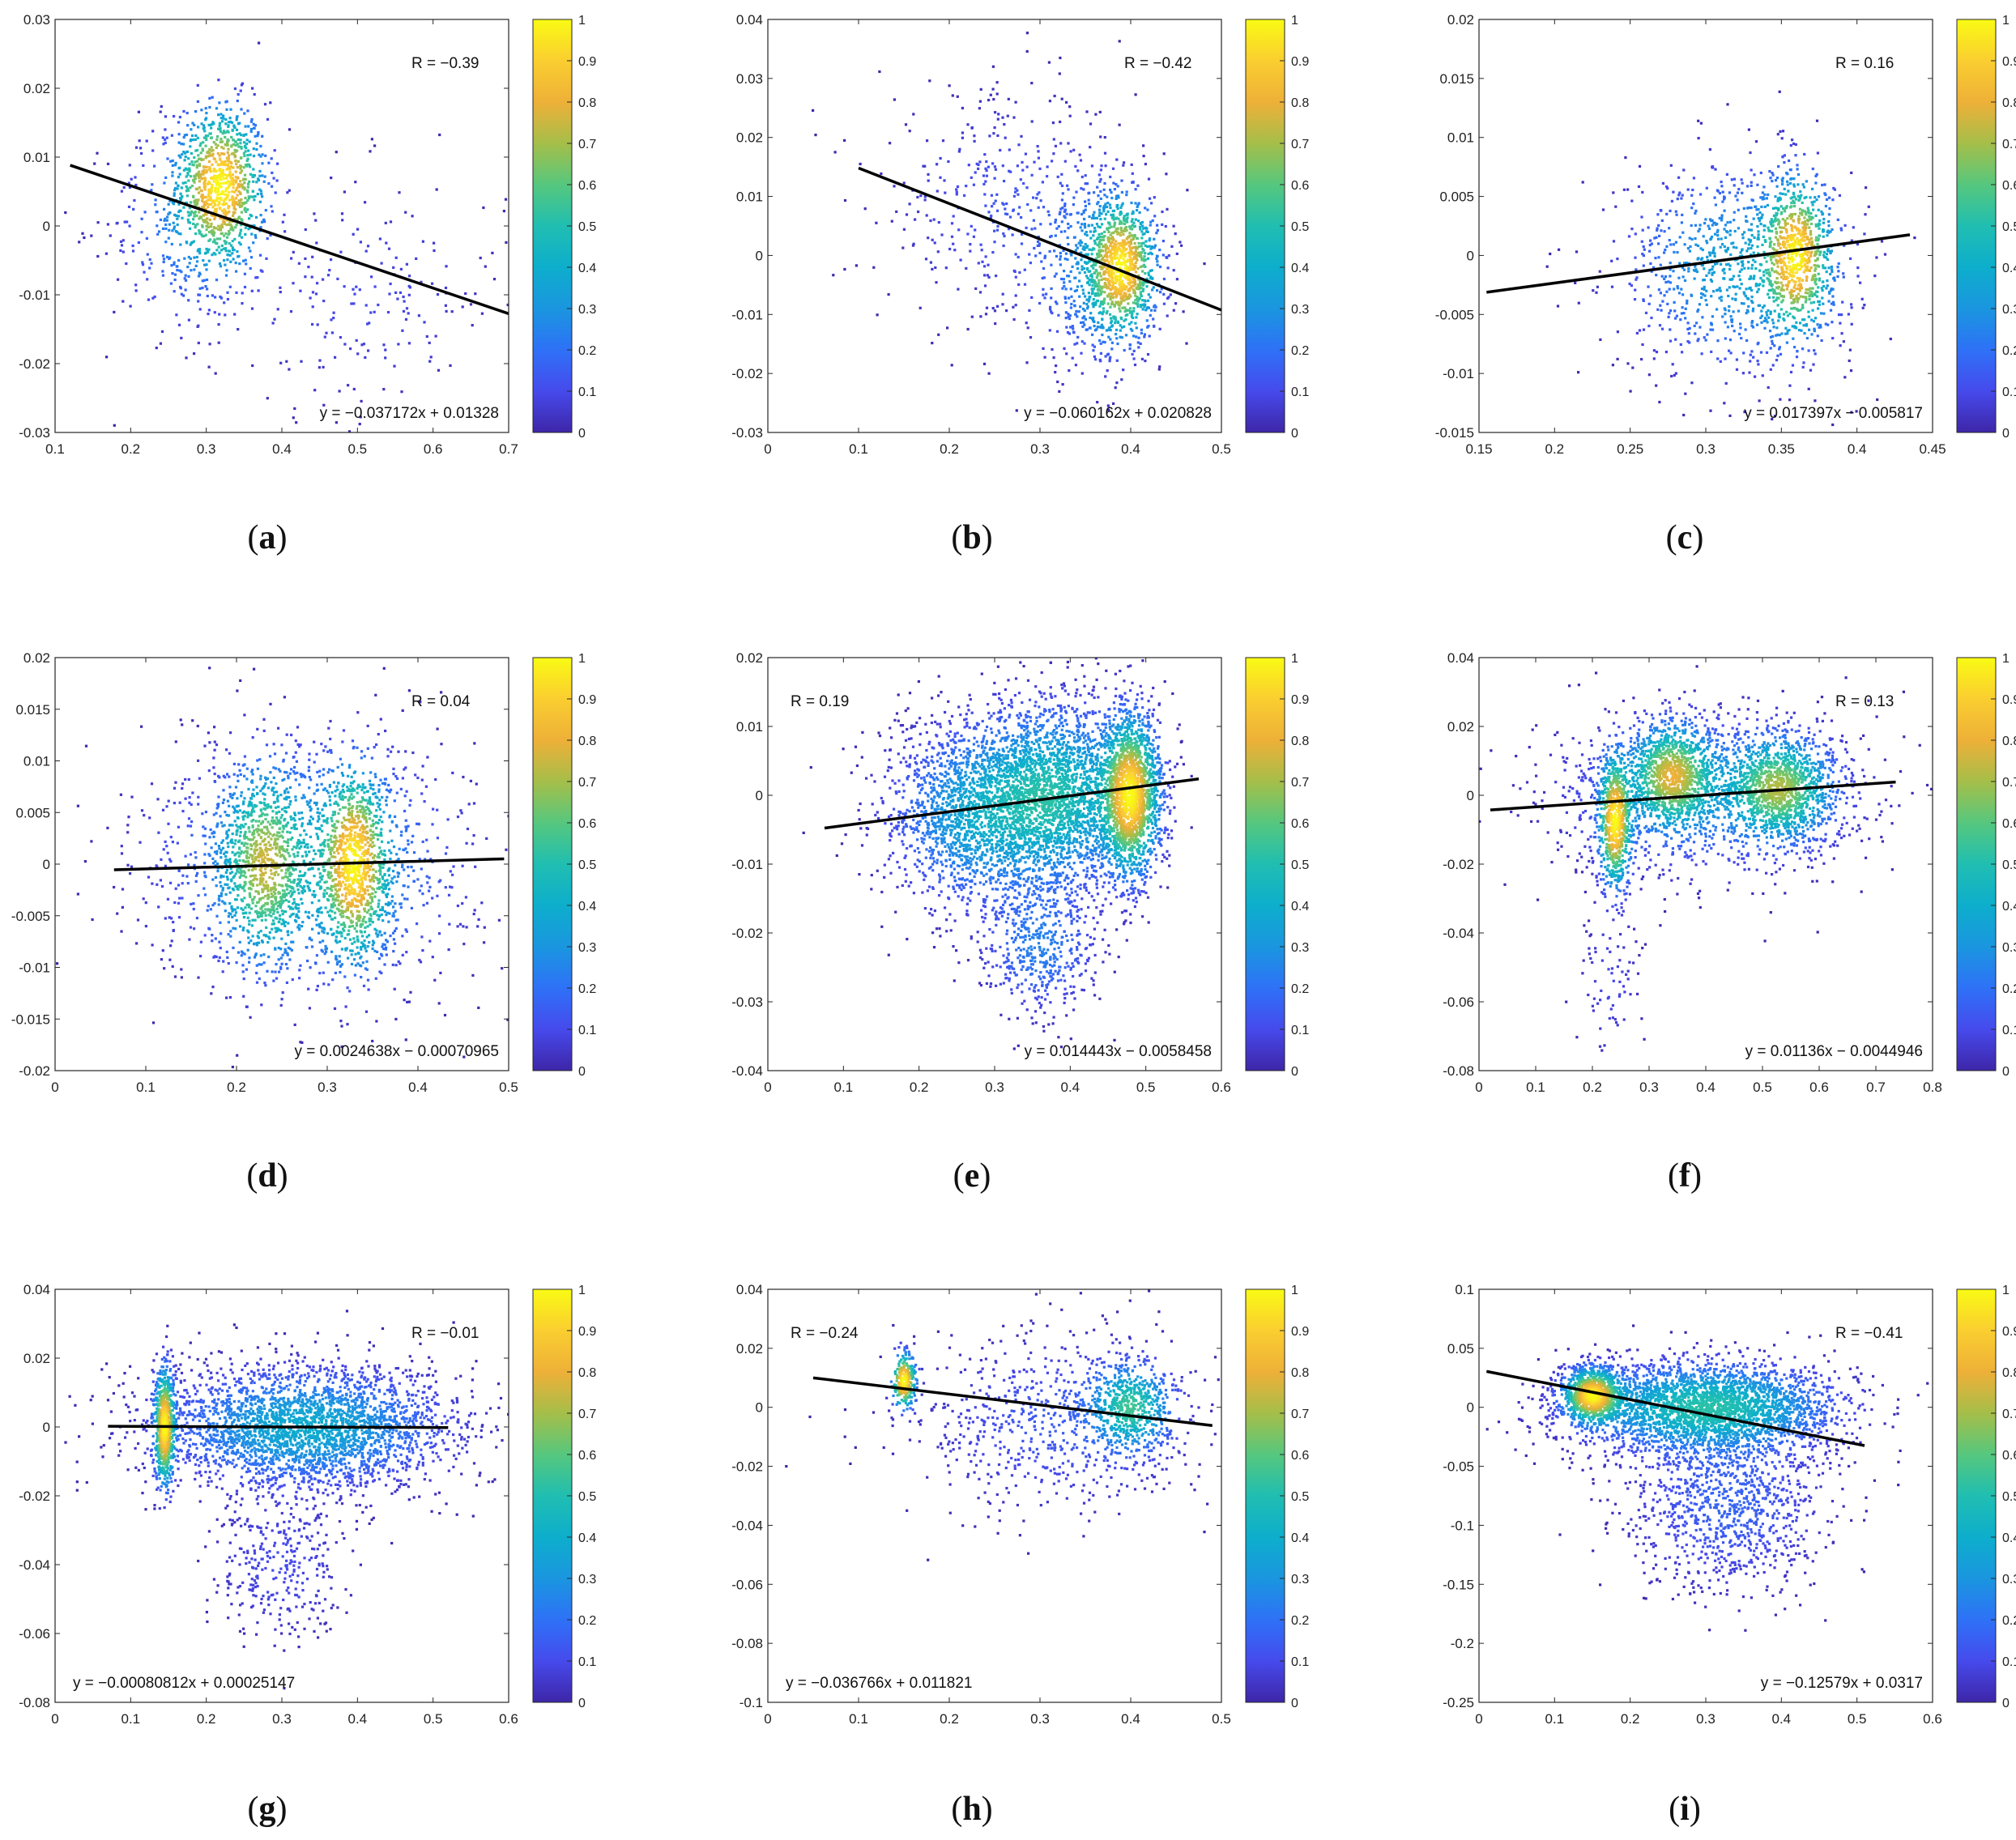 Image resolution: width=2016 pixels, height=1840 pixels. Describe the element at coordinates (1300, 310) in the screenshot. I see `colorbar-tick-label: 0.3` at that location.